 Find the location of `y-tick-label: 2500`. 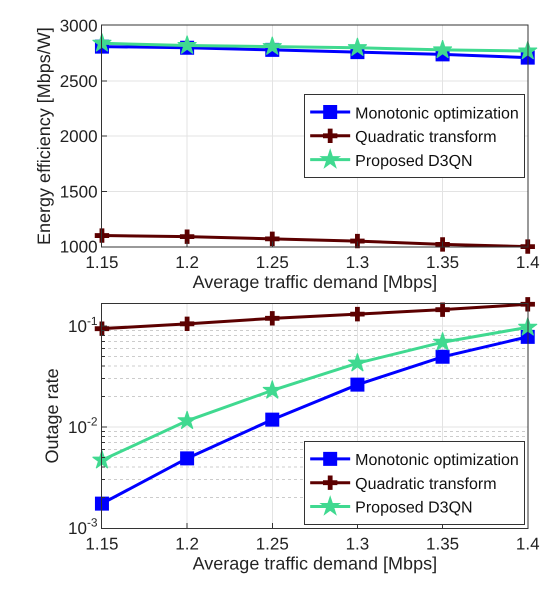

y-tick-label: 2500 is located at coordinates (79, 81).